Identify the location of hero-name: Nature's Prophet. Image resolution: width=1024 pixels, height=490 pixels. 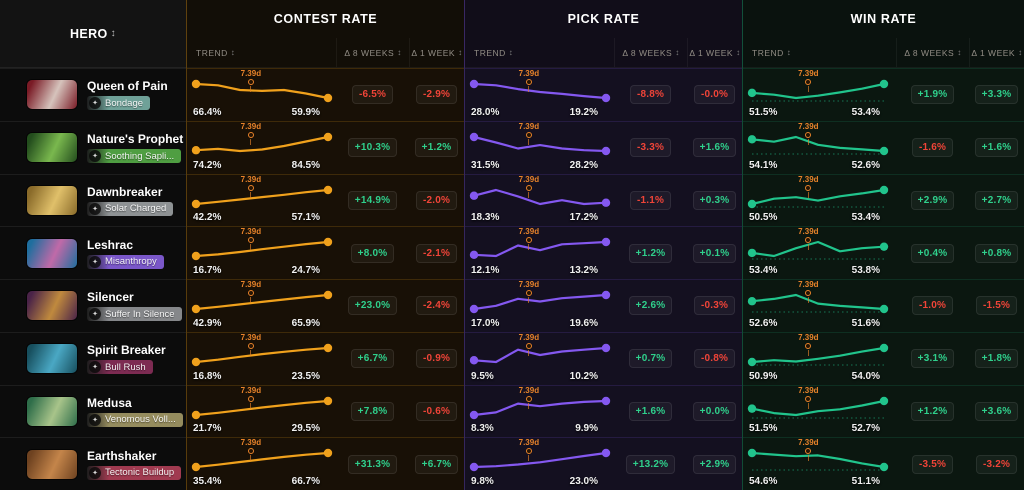
(135, 139).